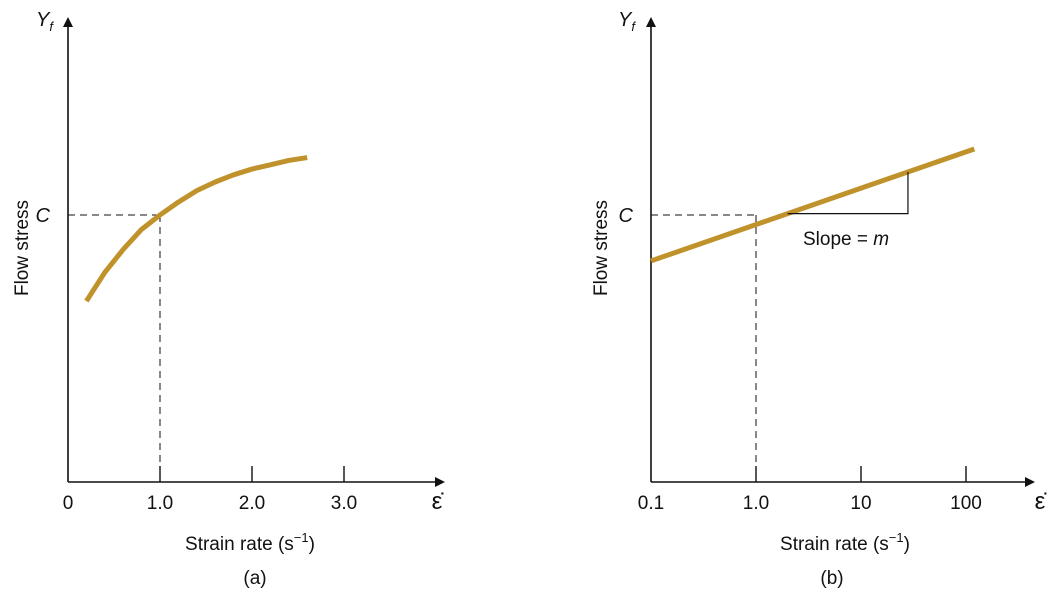 The image size is (1059, 603). What do you see at coordinates (250, 542) in the screenshot?
I see `chart-a-x-axis-label: Strain rate (s−1)` at bounding box center [250, 542].